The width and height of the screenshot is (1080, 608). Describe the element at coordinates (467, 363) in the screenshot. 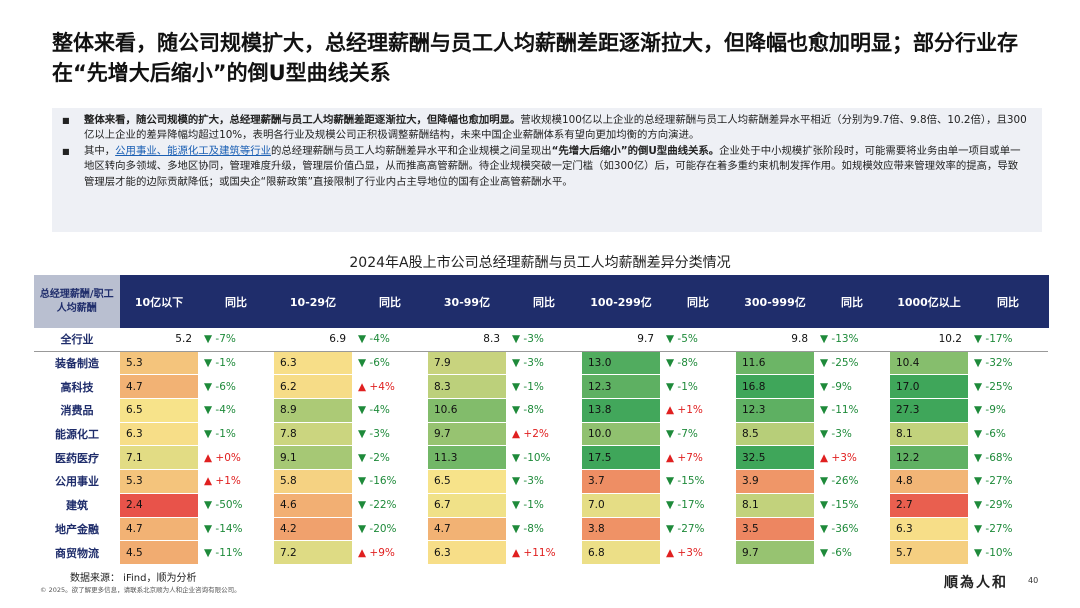

I see `ratio-cell: 7.9` at that location.